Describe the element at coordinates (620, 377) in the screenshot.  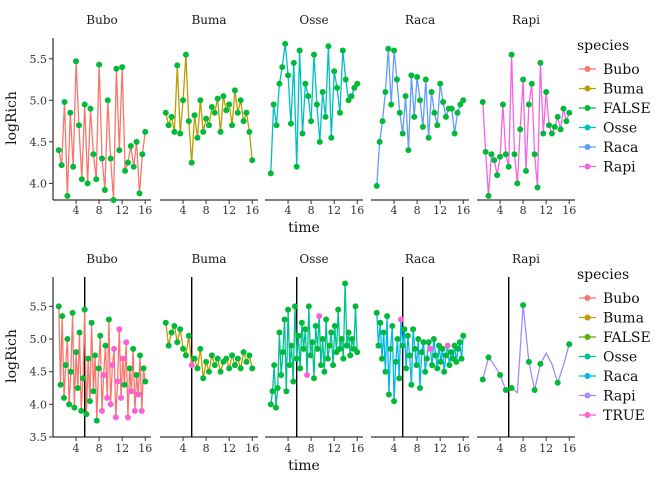
I see `legend-item-label: Raca` at that location.